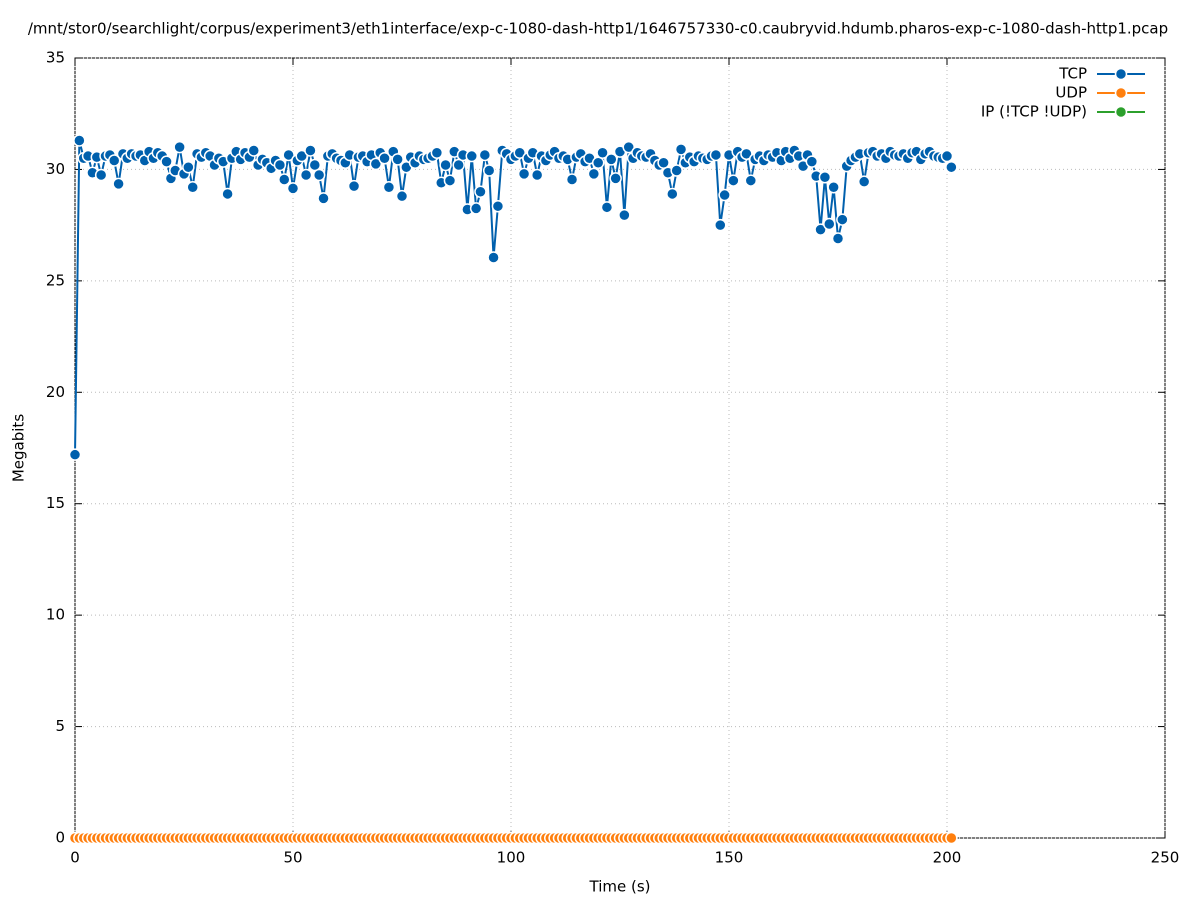 The image size is (1197, 900). Describe the element at coordinates (55, 503) in the screenshot. I see `y-tick-label: 15` at that location.